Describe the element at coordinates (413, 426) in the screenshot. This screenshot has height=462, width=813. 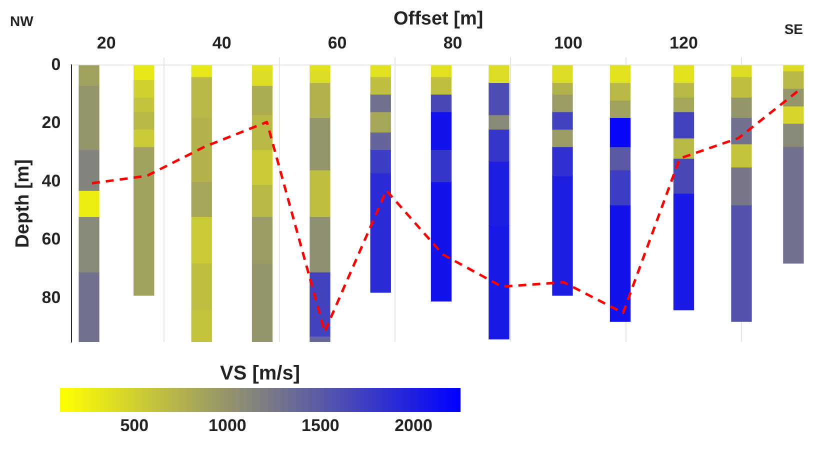
I see `color-bar-label: 2000` at that location.